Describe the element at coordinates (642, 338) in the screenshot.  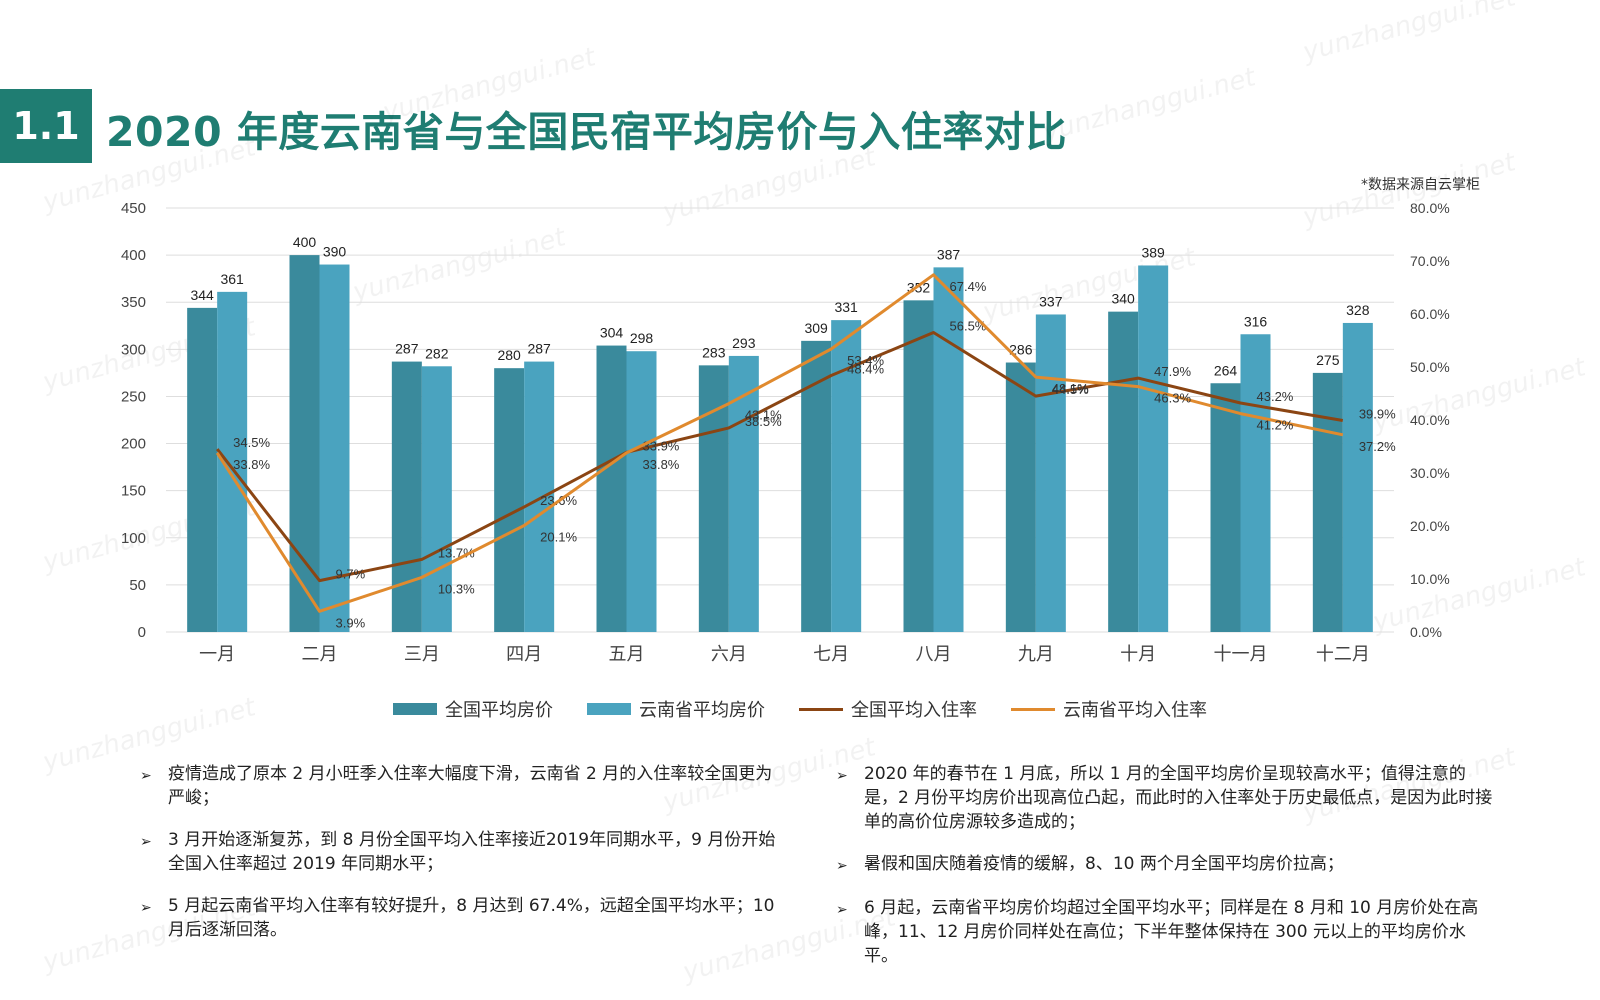
I see `bar-value-label: 298` at that location.